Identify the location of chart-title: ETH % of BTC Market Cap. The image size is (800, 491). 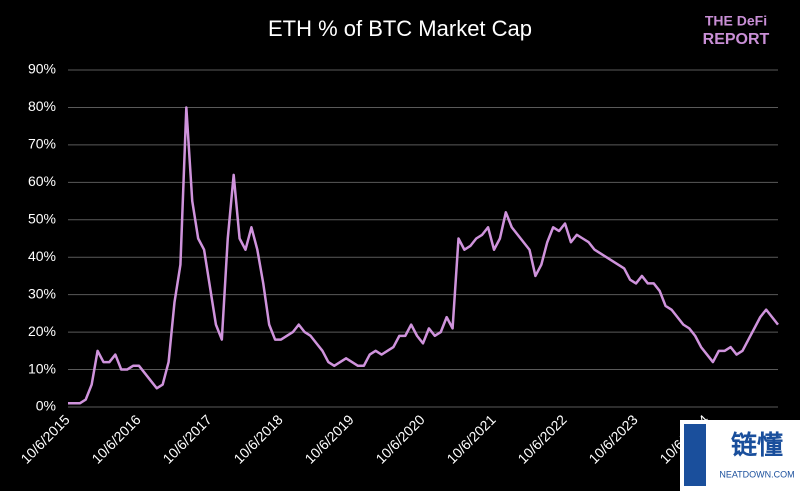
(400, 28).